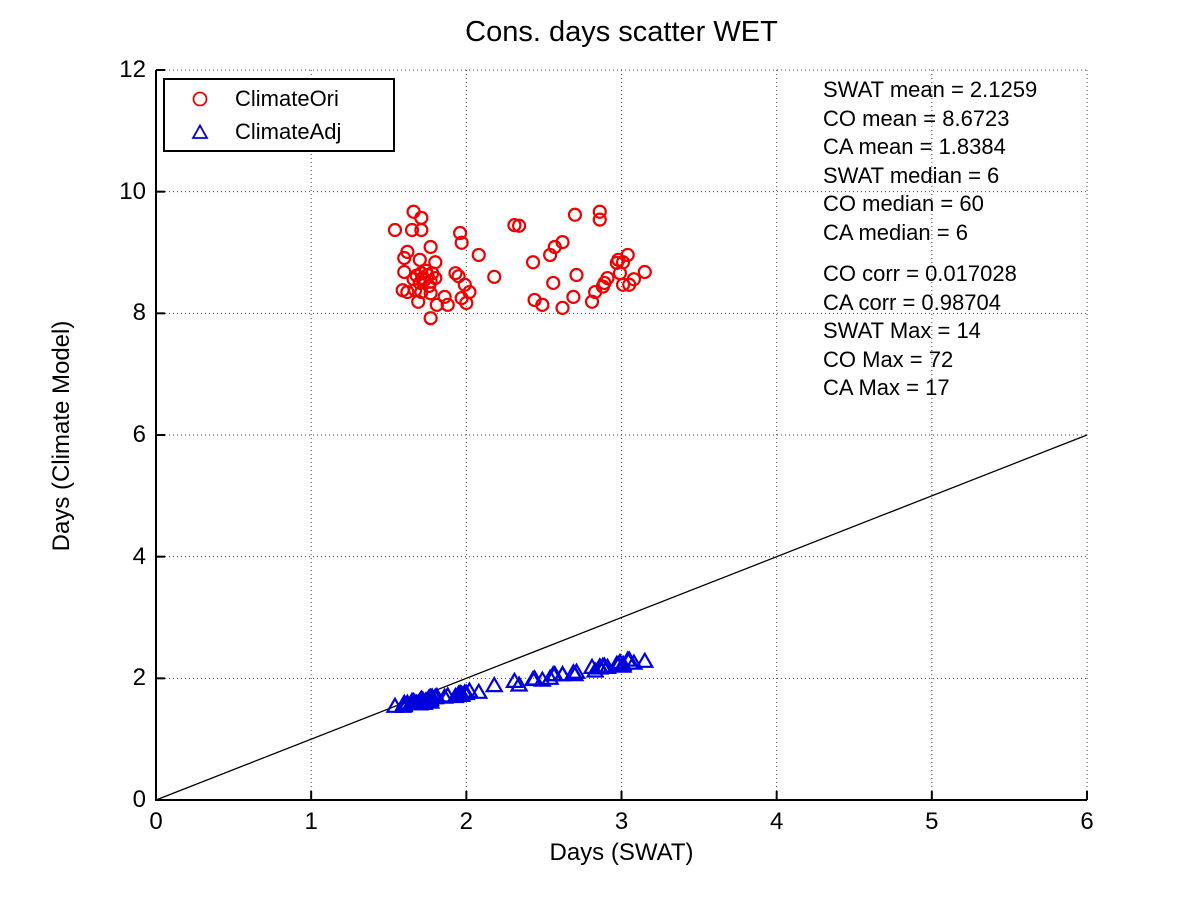  What do you see at coordinates (139, 678) in the screenshot?
I see `y-tick-label: 2` at bounding box center [139, 678].